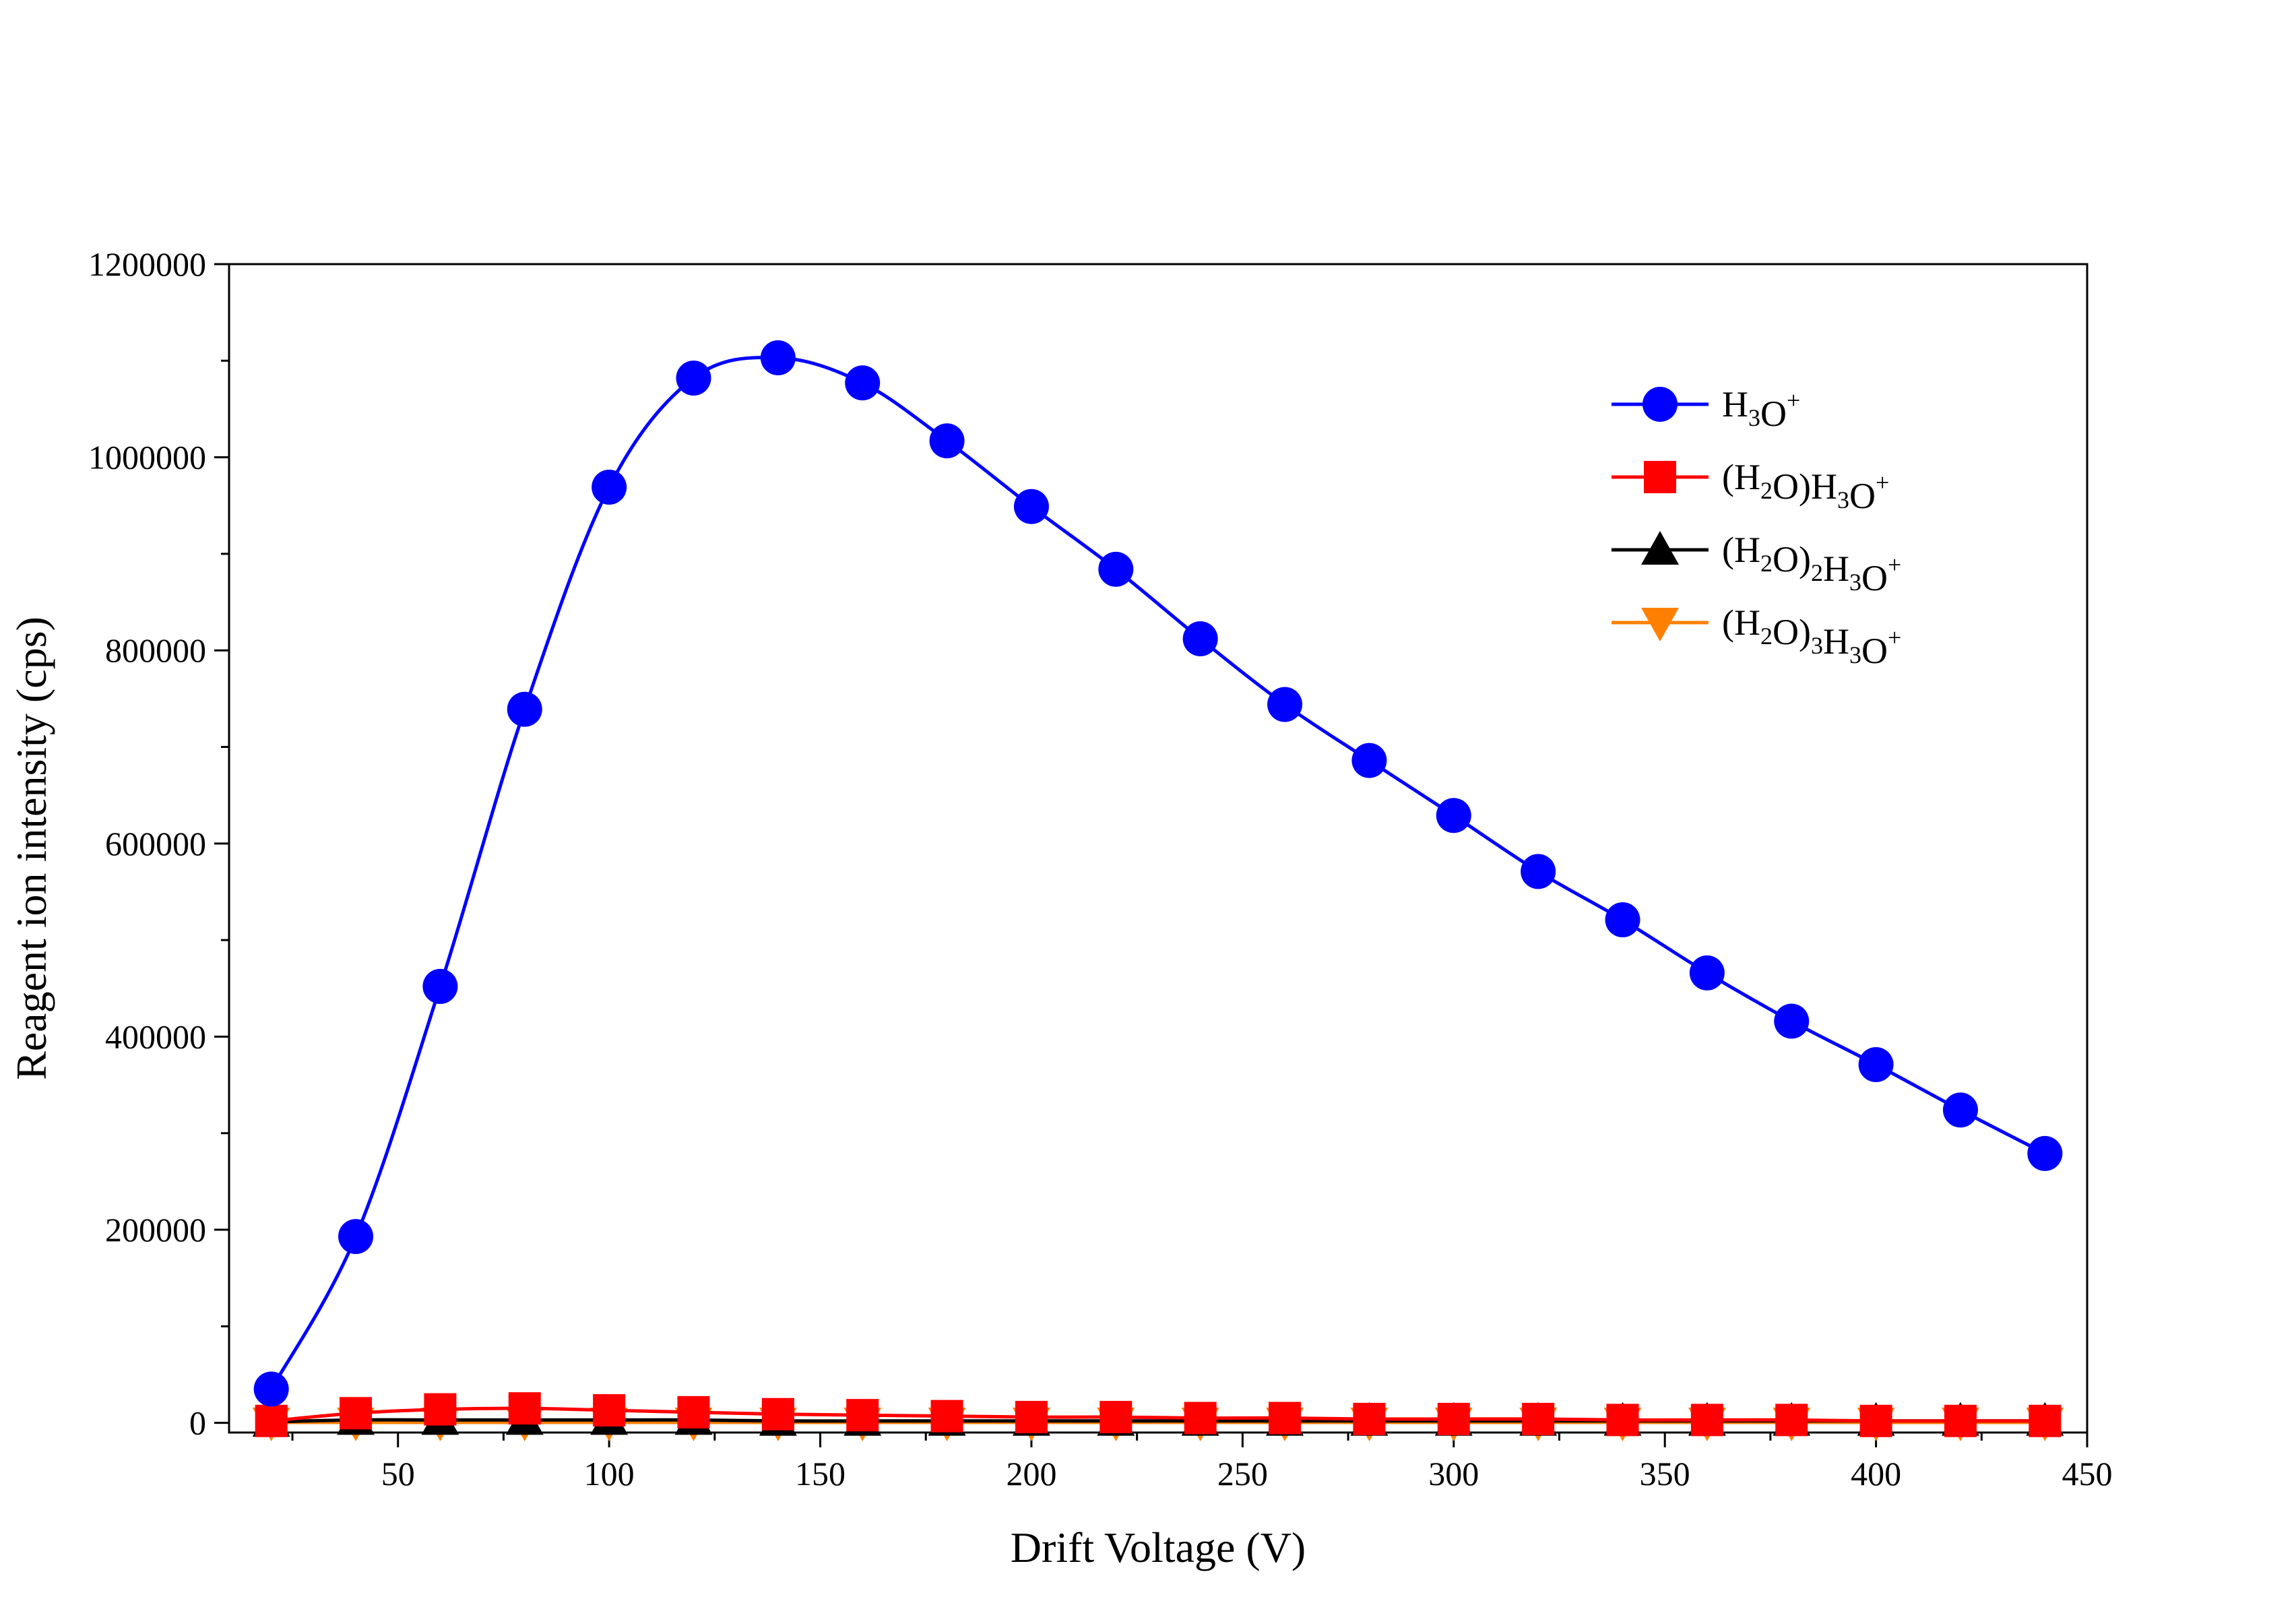  What do you see at coordinates (1876, 1473) in the screenshot?
I see `x-tick-label: 400` at bounding box center [1876, 1473].